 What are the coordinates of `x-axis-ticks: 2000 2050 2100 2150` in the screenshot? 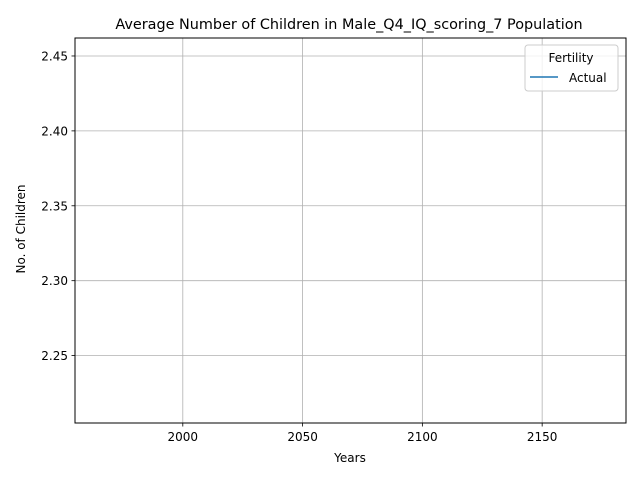 It's located at (363, 433).